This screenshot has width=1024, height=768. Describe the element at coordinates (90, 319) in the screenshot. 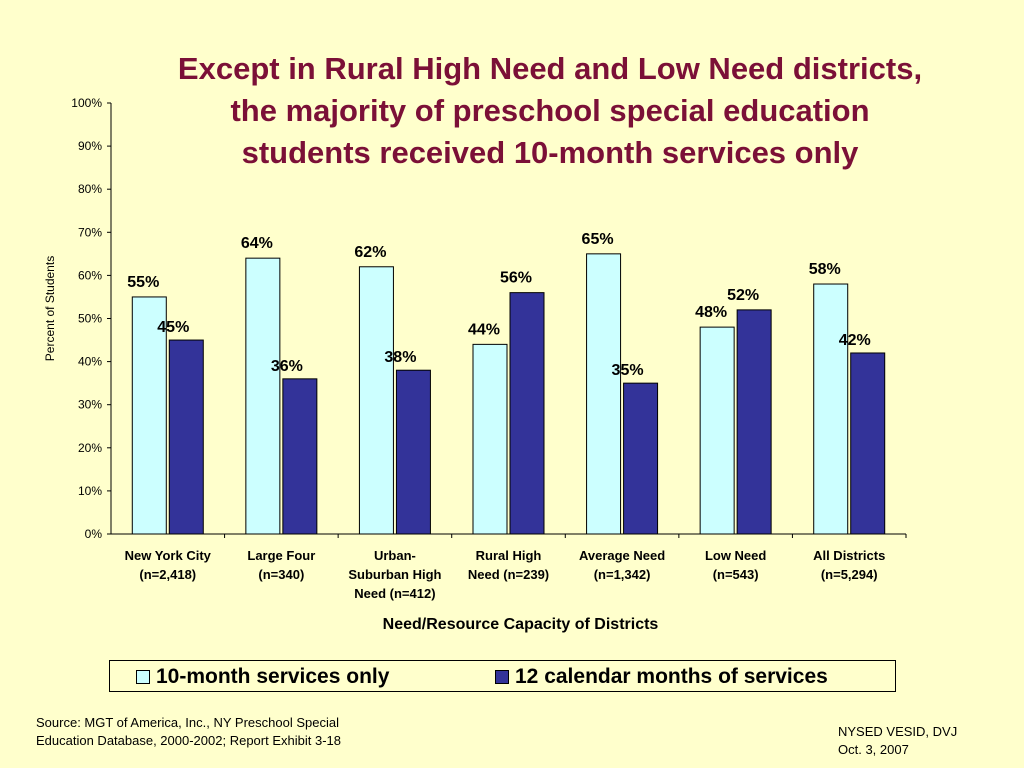

I see `y-tick-label: 50%` at that location.